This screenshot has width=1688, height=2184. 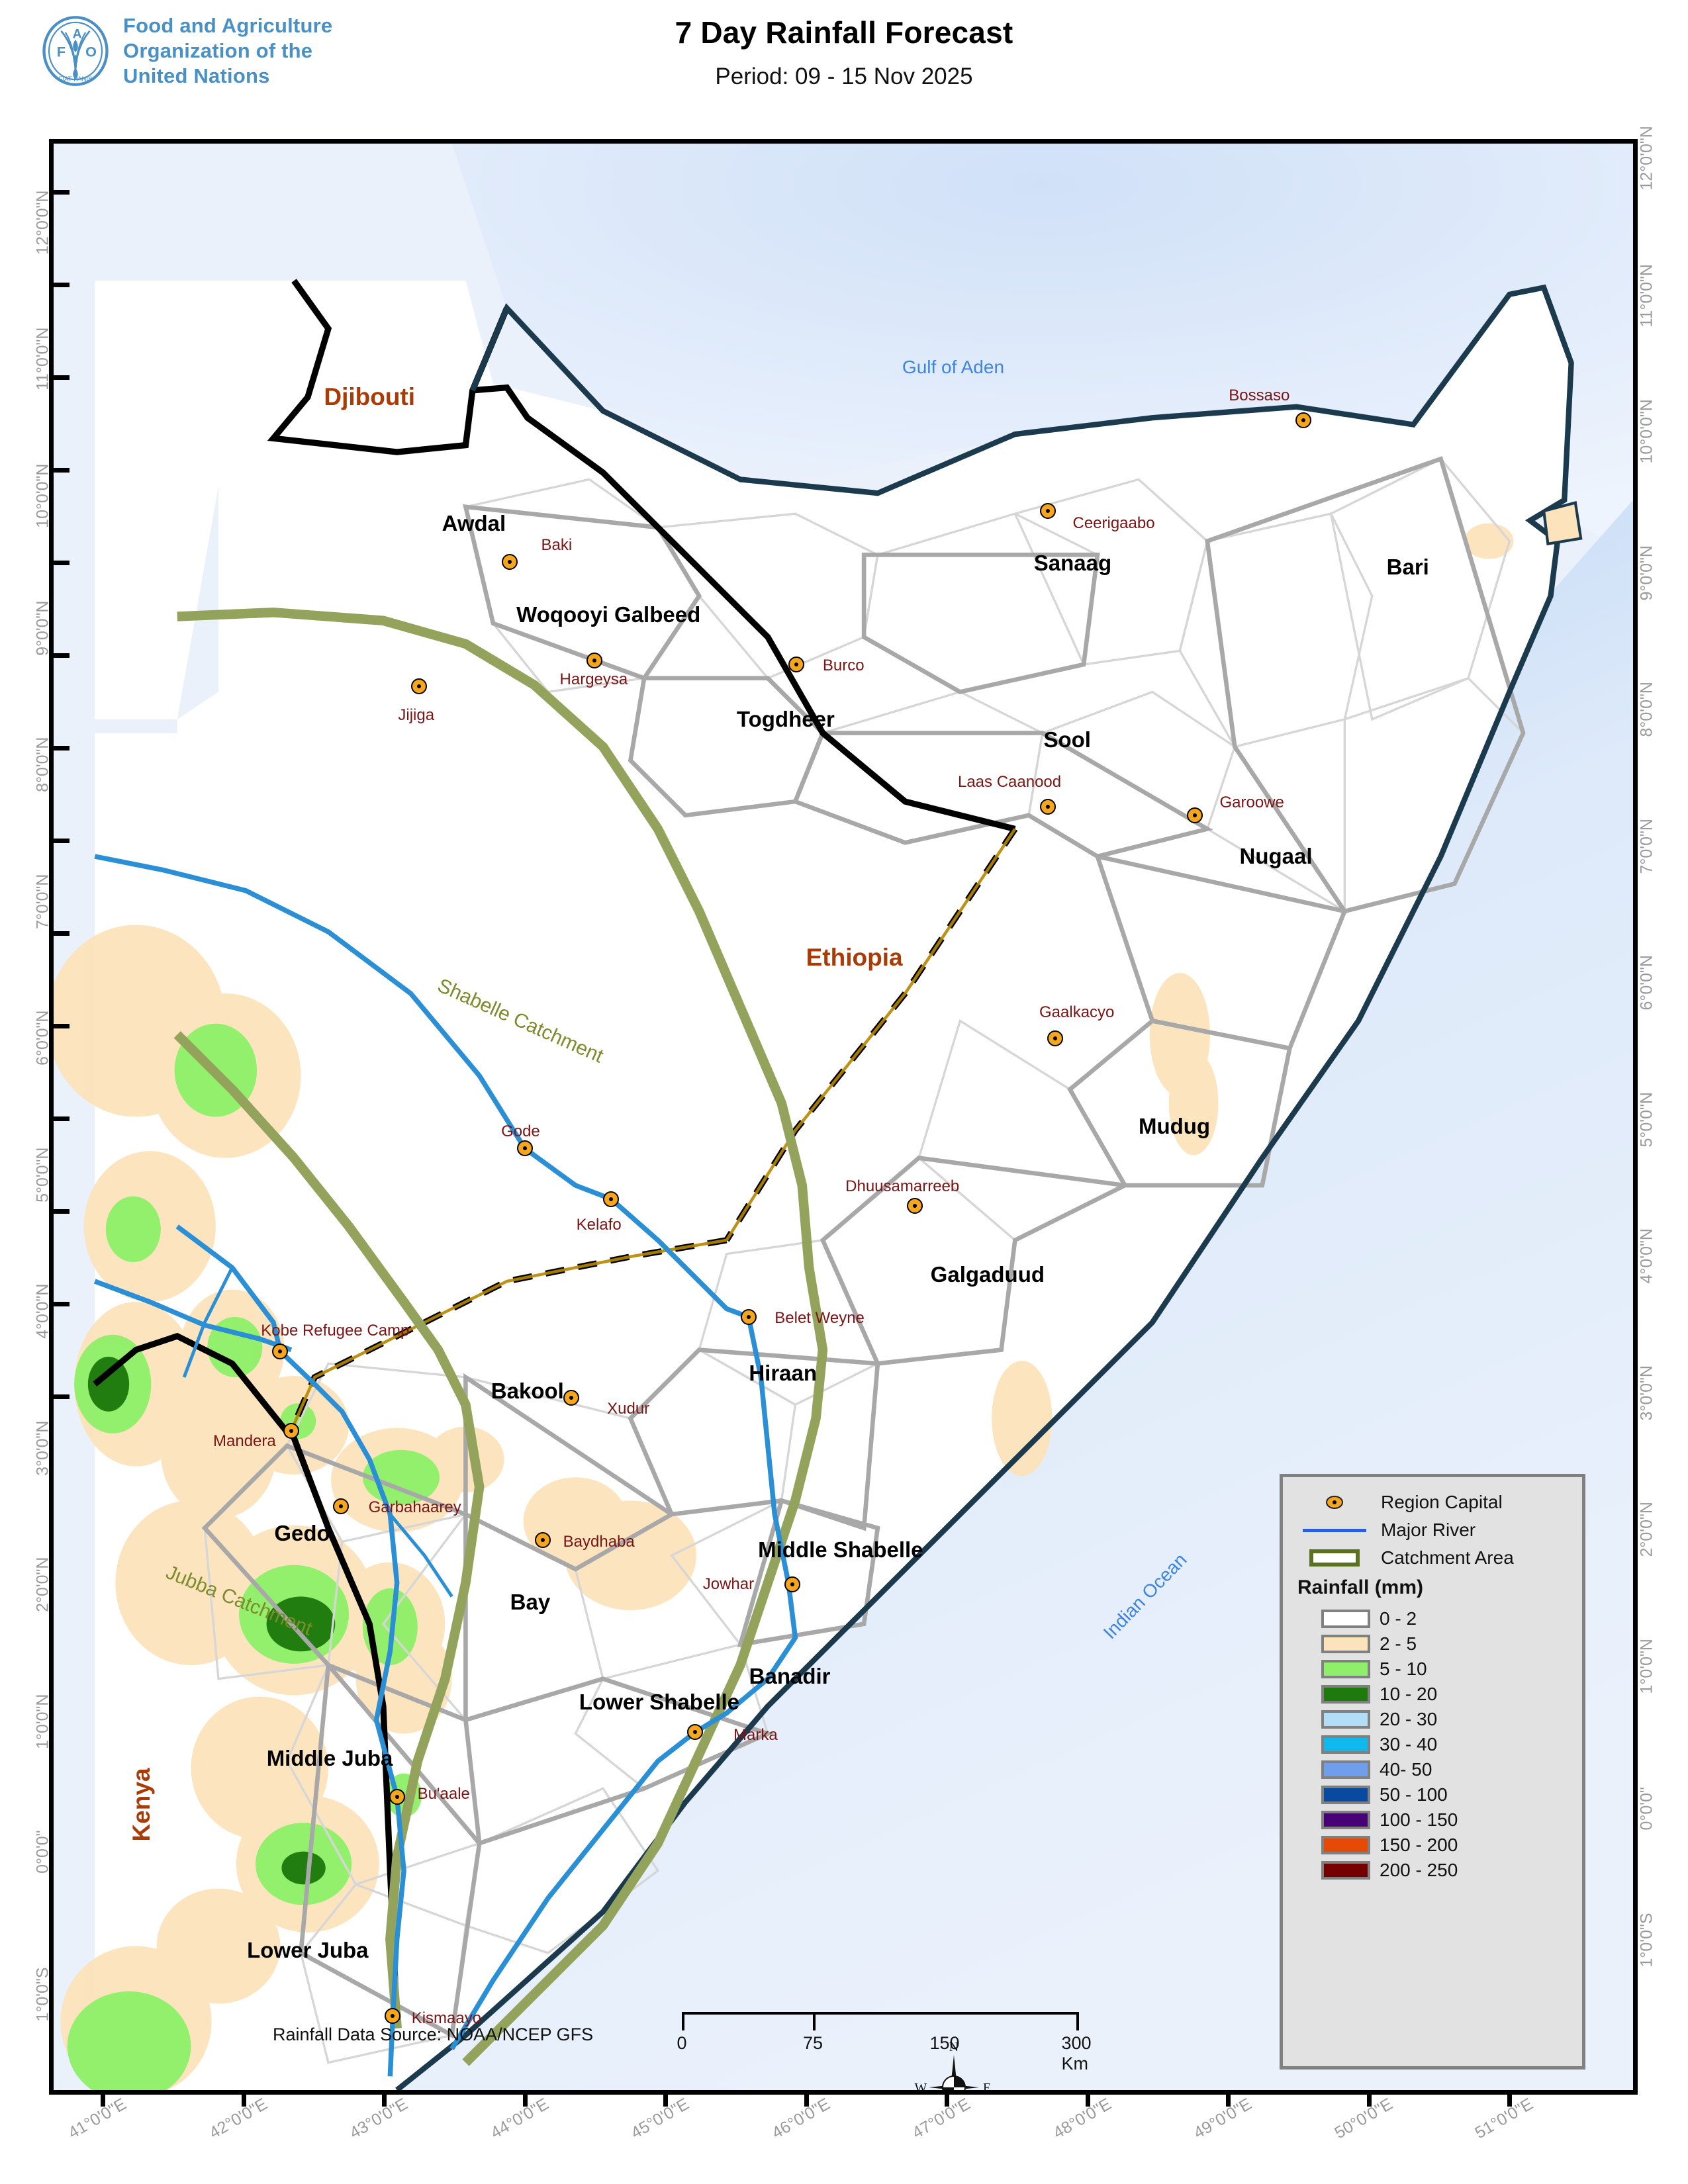 I want to click on legend-label-major-river: Major River, so click(x=1428, y=1530).